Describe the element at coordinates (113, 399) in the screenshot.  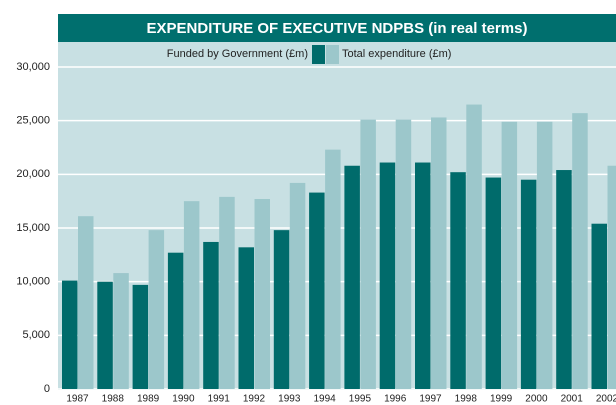
I see `x-tick-label: 1988` at that location.